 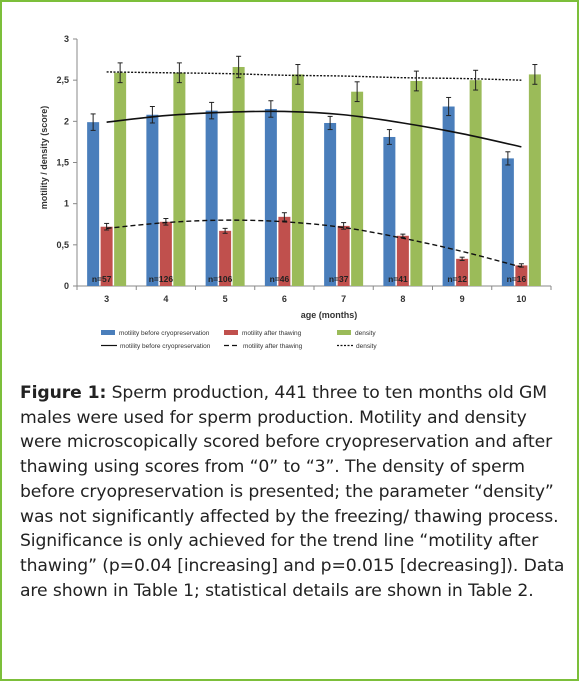 What do you see at coordinates (44, 158) in the screenshot?
I see `y-axis-title: motility / density (score)` at bounding box center [44, 158].